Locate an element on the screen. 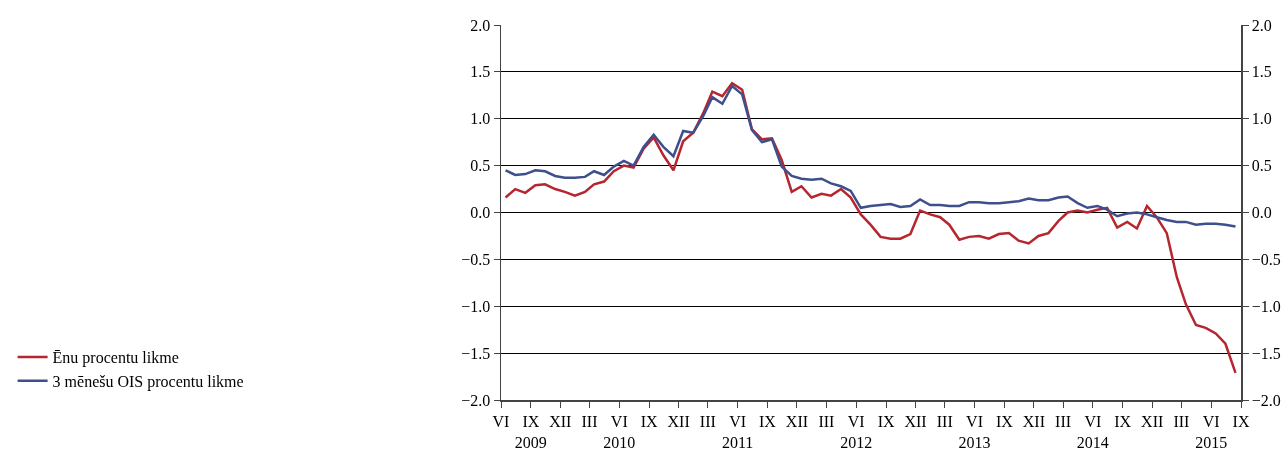  legend-label: 3 mēnešu OIS procentu likme is located at coordinates (148, 381).